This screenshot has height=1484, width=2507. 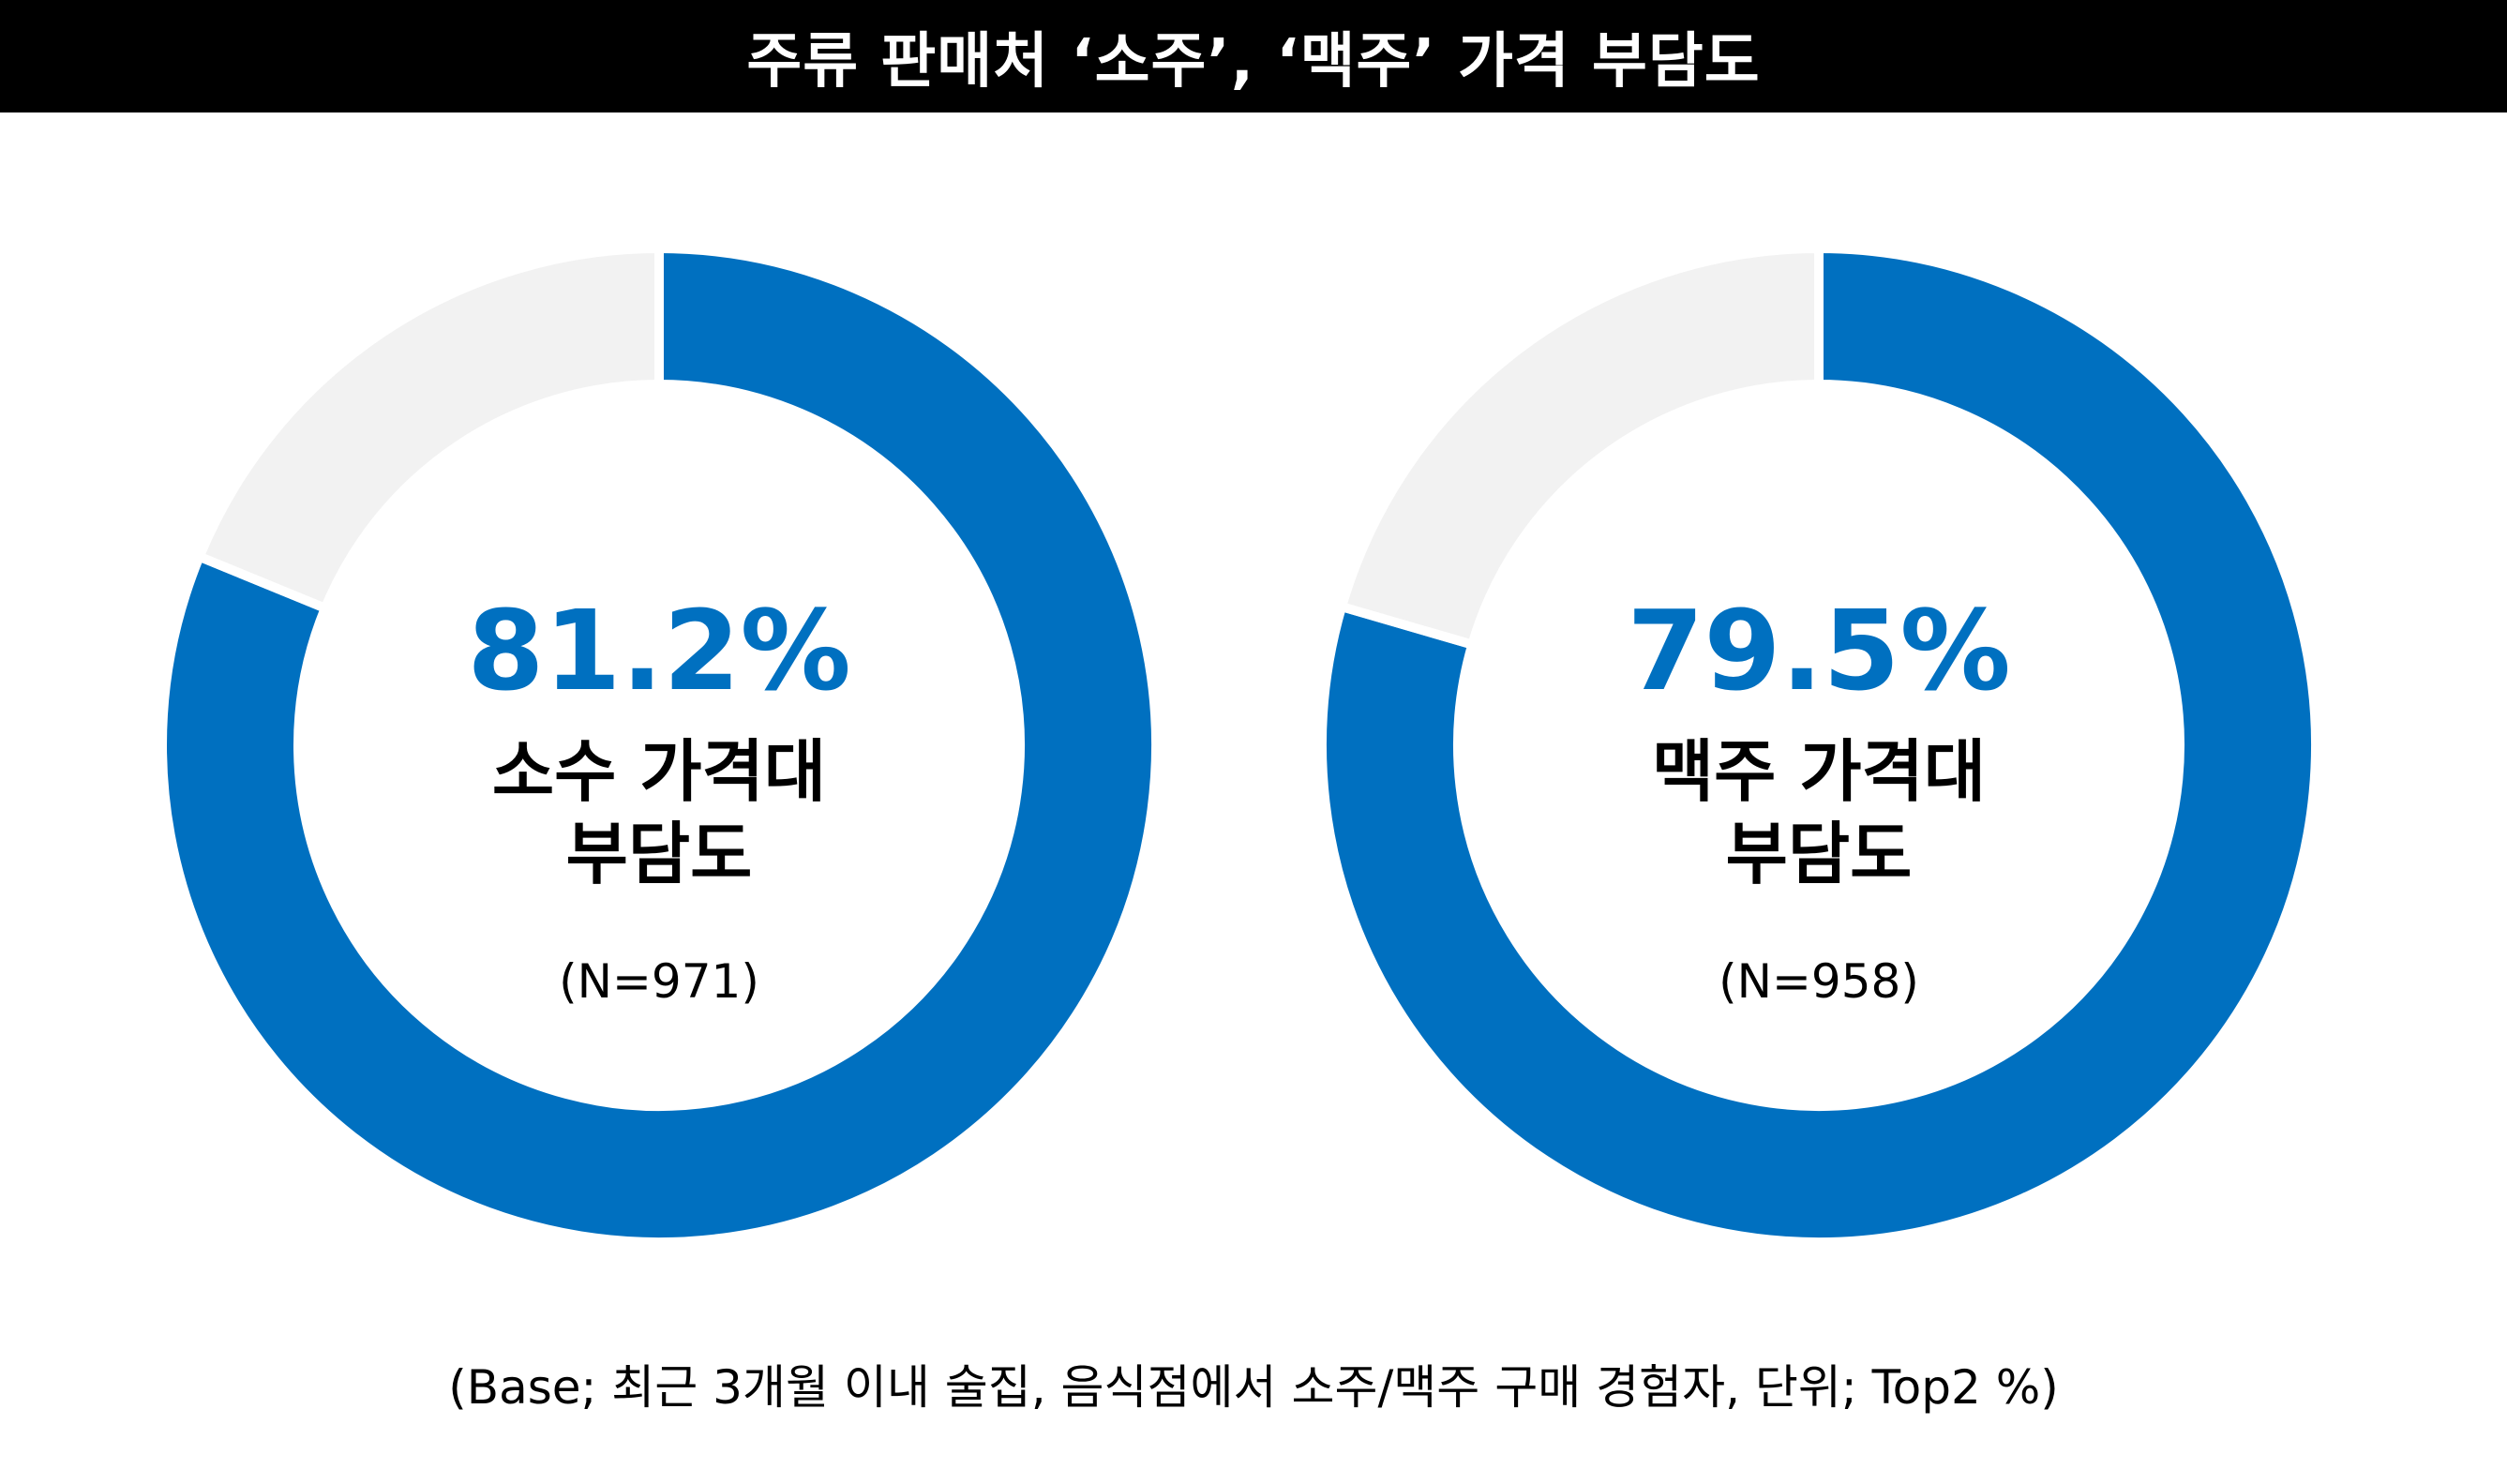 I want to click on donut-1-name: 소수 가격대 부담도, so click(x=659, y=812).